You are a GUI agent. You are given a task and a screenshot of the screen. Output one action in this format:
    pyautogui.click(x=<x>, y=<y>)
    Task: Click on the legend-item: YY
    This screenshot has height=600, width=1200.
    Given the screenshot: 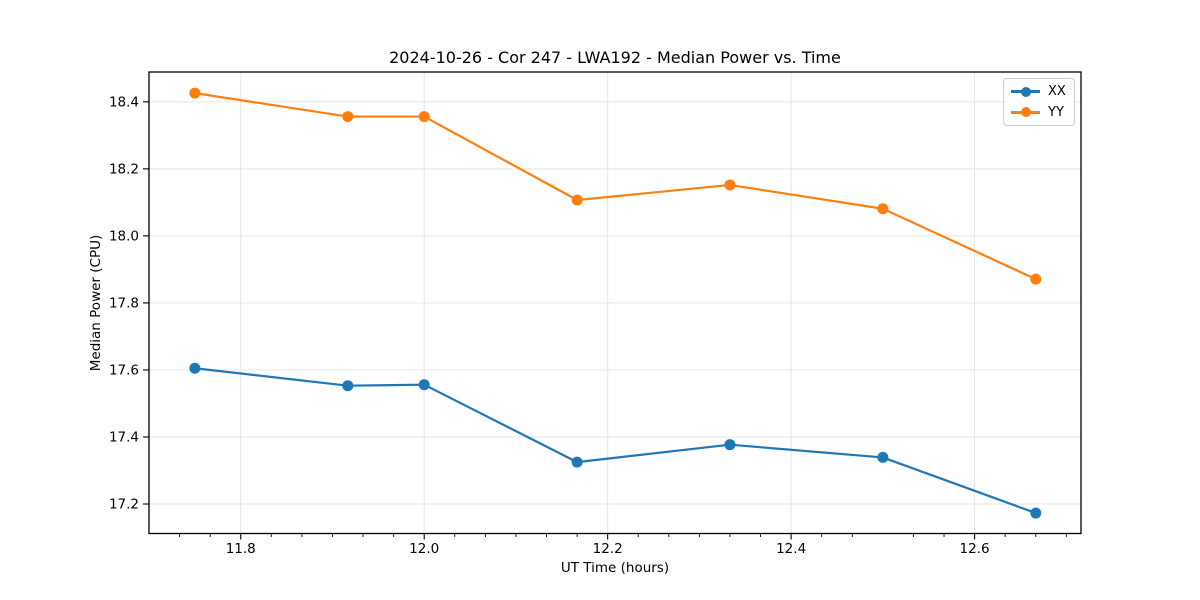 What is the action you would take?
    pyautogui.click(x=1039, y=112)
    